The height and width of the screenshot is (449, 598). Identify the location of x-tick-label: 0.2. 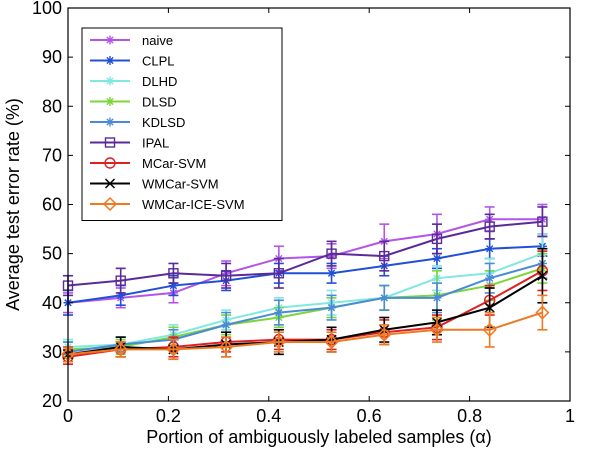
(168, 416).